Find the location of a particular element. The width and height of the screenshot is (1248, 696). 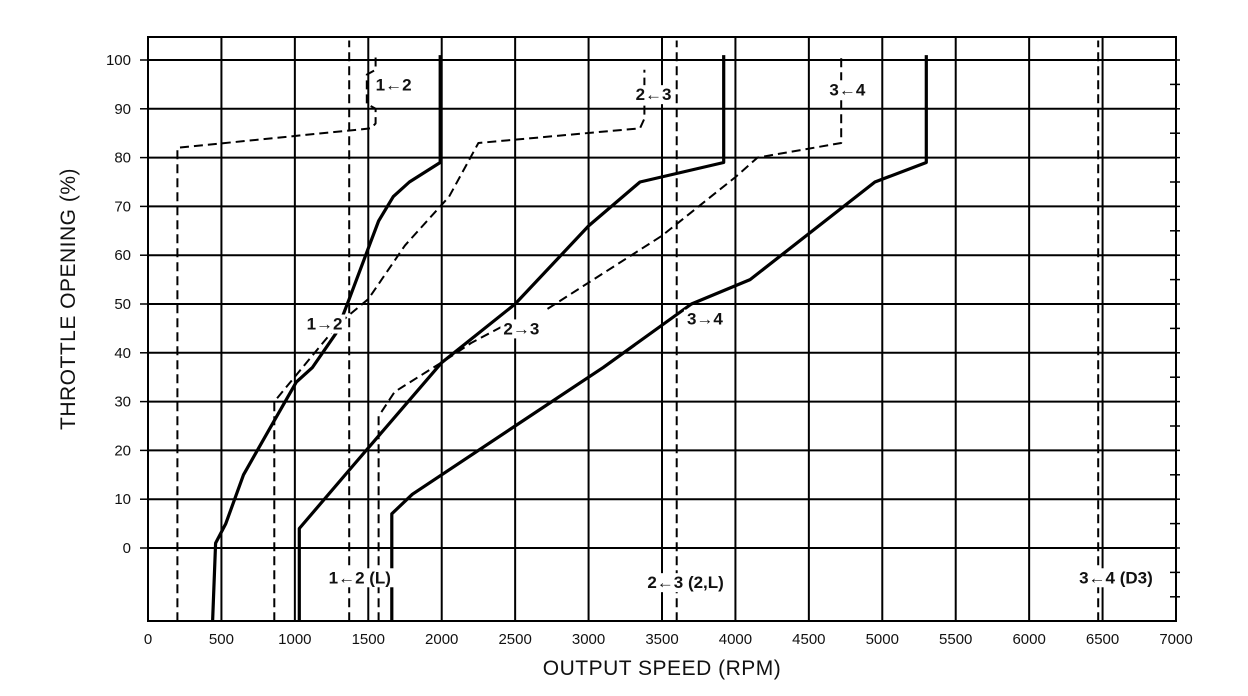

x-tick-label: 5500 is located at coordinates (955, 639).